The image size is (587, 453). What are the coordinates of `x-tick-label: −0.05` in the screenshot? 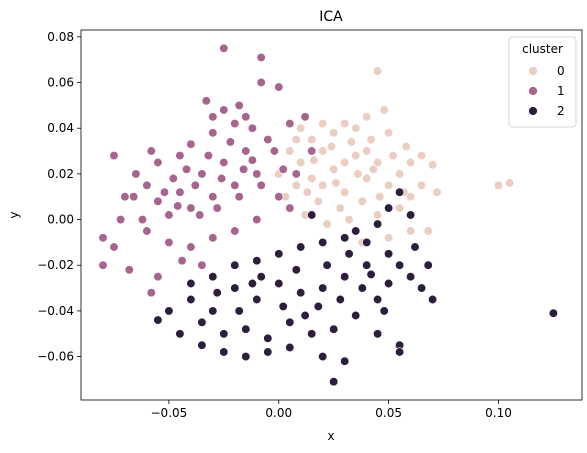 It's located at (169, 413).